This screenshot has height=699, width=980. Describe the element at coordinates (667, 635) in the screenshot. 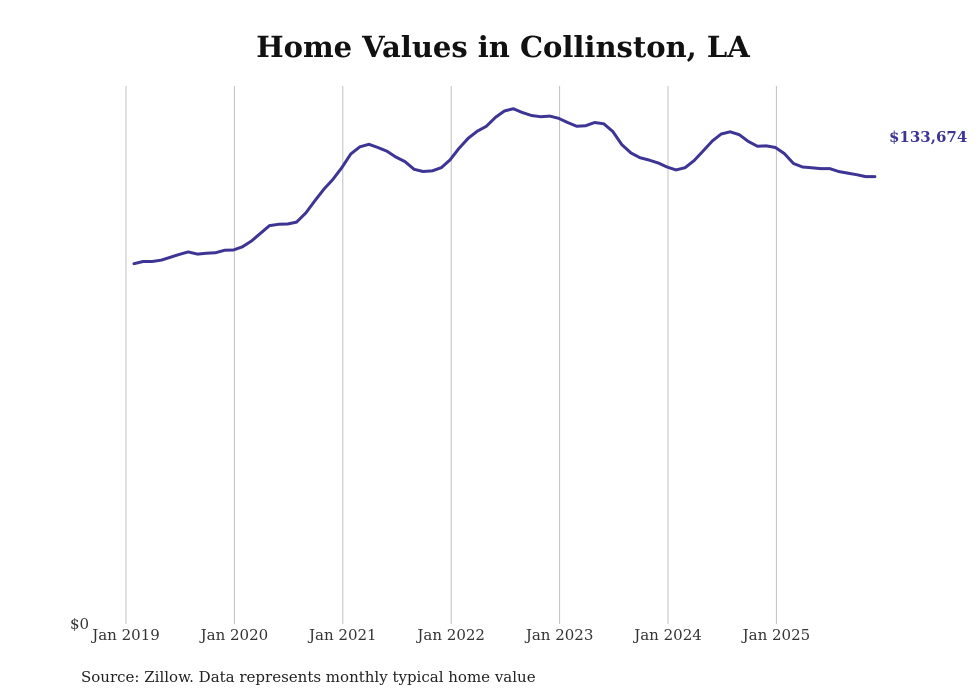

I see `x-tick-label: Jan 2024` at that location.